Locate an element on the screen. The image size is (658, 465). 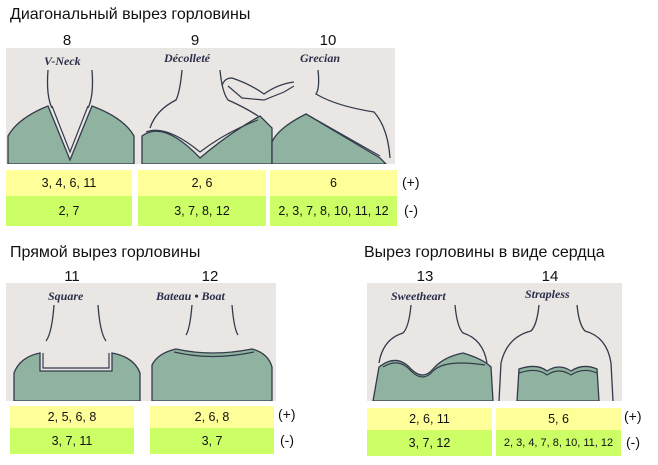
minus-cell-14: 2, 3, 4, 7, 8, 10, 11, 12 is located at coordinates (558, 443).